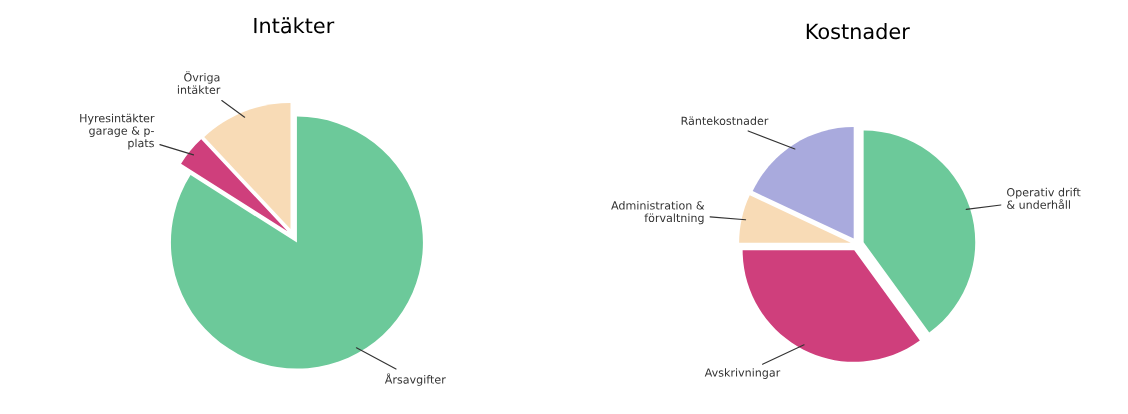  I want to click on slice-label: Räntekostnader, so click(725, 120).